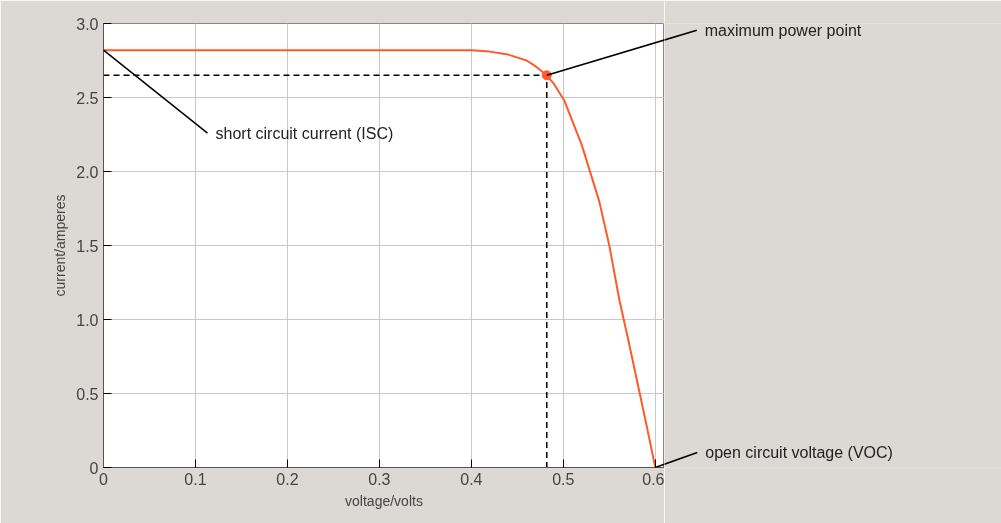  Describe the element at coordinates (87, 98) in the screenshot. I see `y-tick-label: 2.5` at that location.